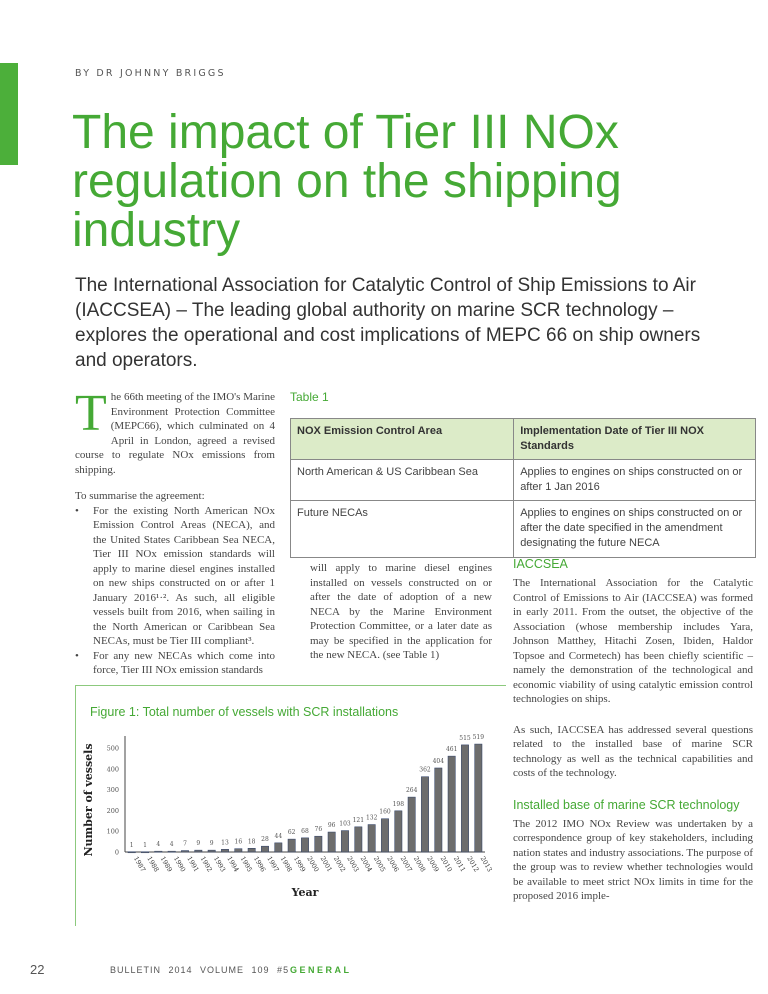 This screenshot has height=994, width=768. What do you see at coordinates (265, 839) in the screenshot?
I see `data-label: 28` at bounding box center [265, 839].